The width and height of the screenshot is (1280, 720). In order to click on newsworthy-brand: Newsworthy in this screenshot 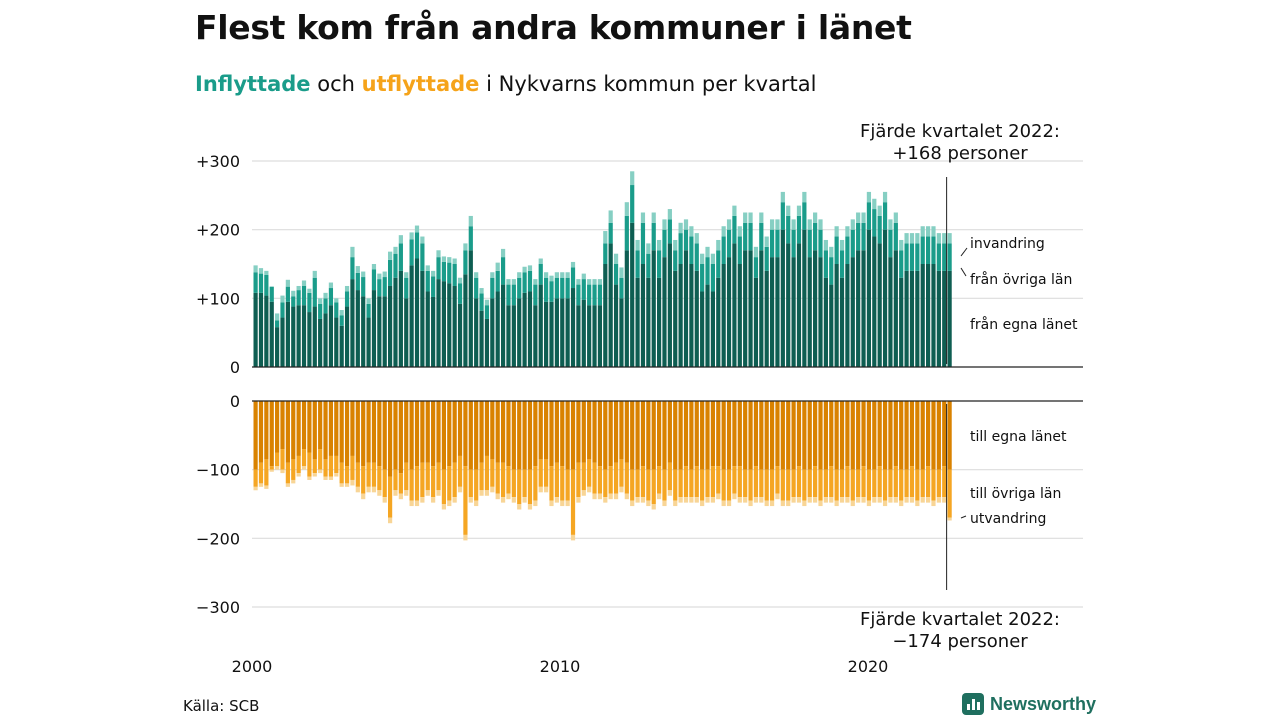, I will do `click(1029, 704)`.